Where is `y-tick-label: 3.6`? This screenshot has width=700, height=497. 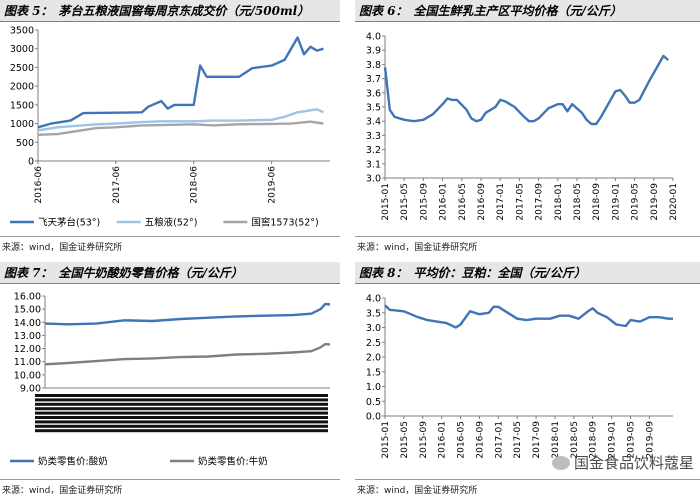
y-tick-label: 3.6 is located at coordinates (373, 93).